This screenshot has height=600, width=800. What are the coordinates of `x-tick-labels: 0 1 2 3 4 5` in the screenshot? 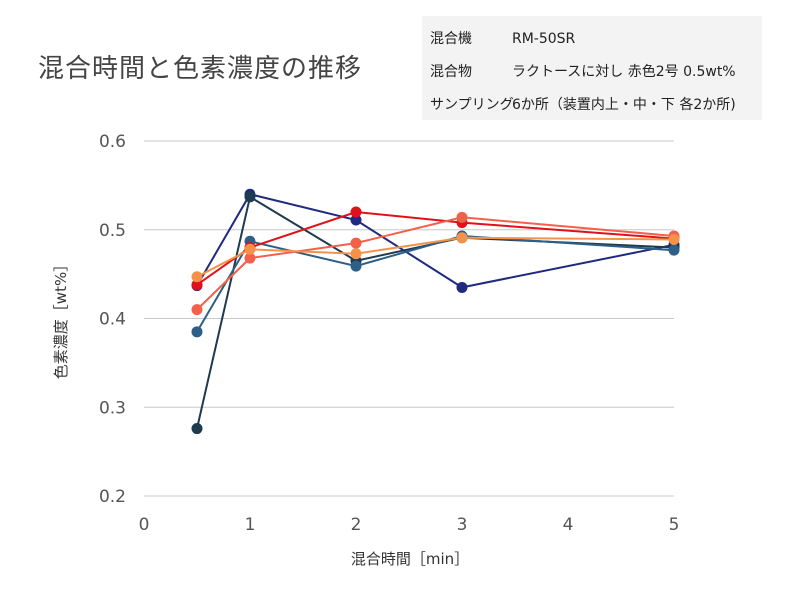 It's located at (409, 525).